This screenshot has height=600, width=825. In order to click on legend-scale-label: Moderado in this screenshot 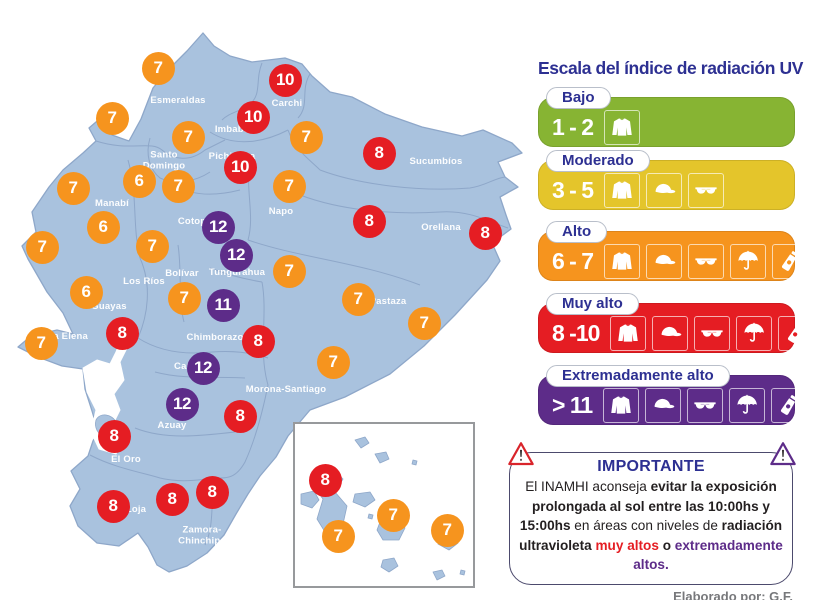, I will do `click(598, 161)`.